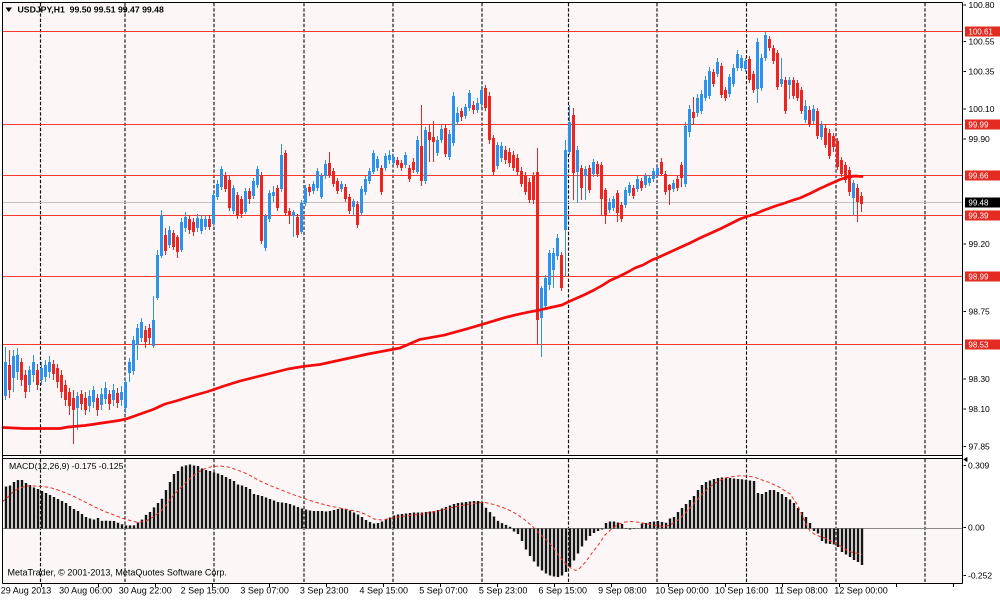 This screenshot has width=1000, height=600. I want to click on svg-text: 3 Sep 07:00, so click(264, 591).